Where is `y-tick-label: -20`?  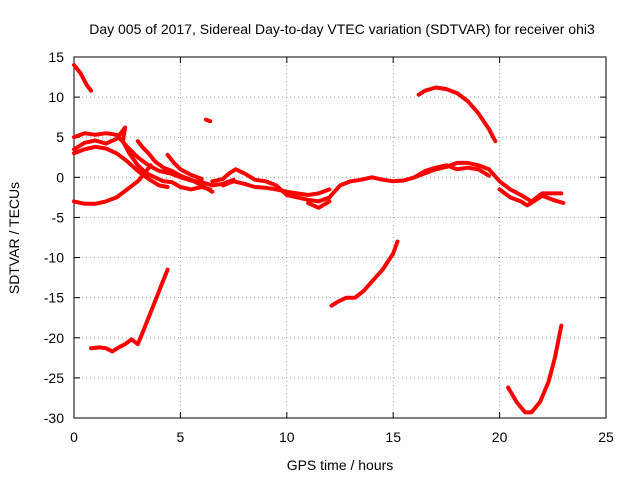 y-tick-label: -20 is located at coordinates (54, 338).